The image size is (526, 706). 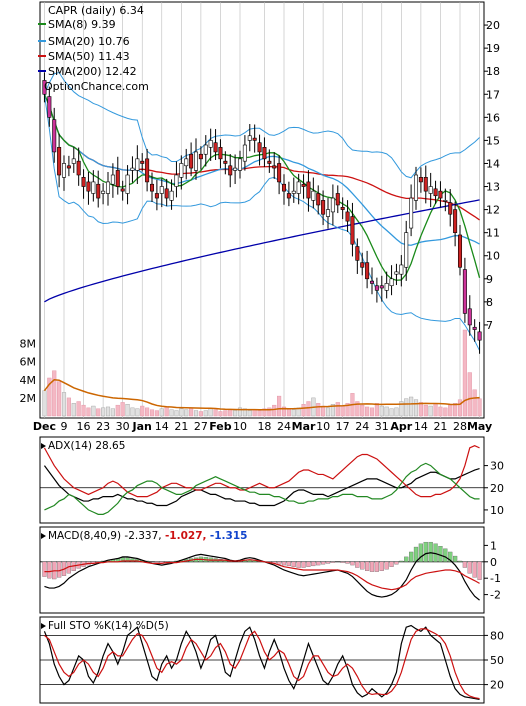 I want to click on legend-item-sma50: SMA(50) 11.43, so click(x=84, y=56).